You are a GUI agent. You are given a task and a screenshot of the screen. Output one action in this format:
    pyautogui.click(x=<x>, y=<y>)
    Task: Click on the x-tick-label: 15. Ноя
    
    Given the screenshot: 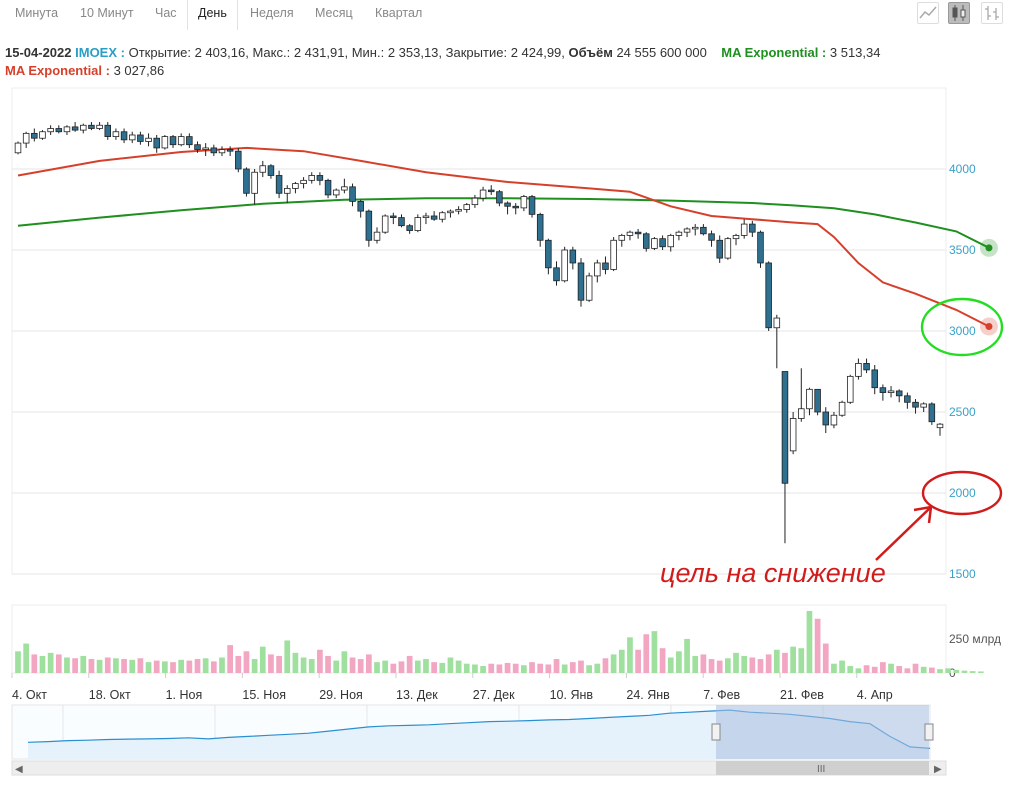 What is the action you would take?
    pyautogui.click(x=264, y=695)
    